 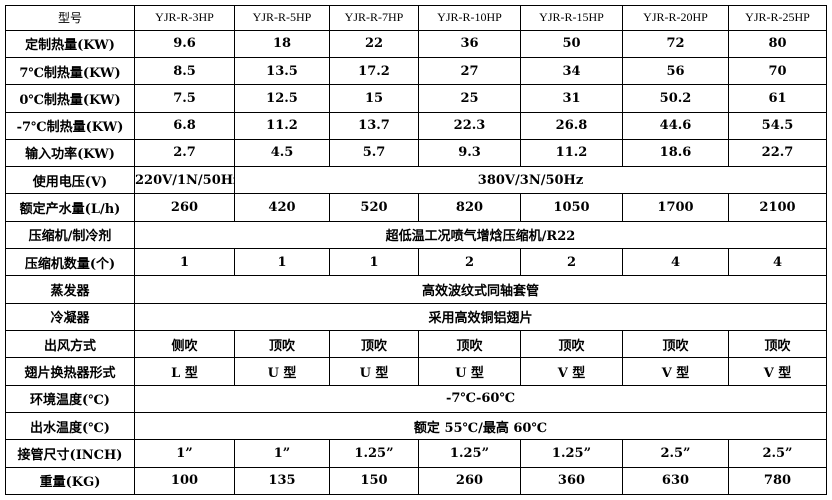 What do you see at coordinates (184, 125) in the screenshot?
I see `value-cell: 6.8` at bounding box center [184, 125].